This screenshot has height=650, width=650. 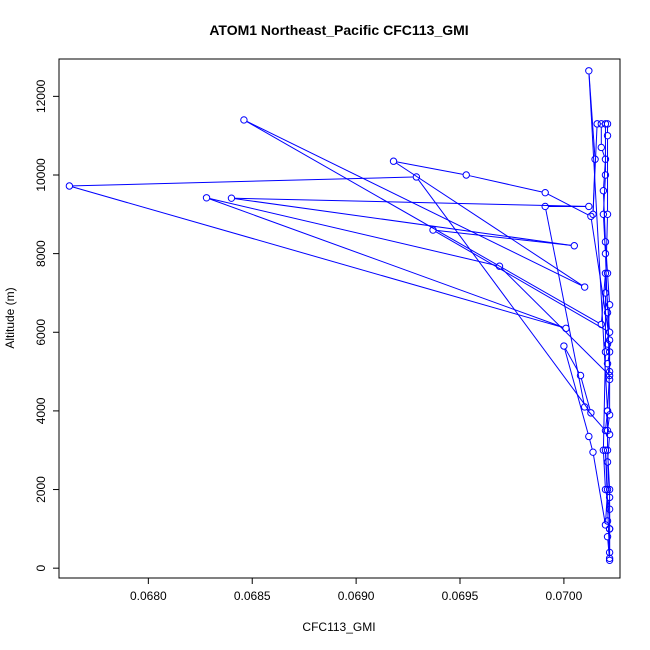 What do you see at coordinates (338, 30) in the screenshot?
I see `chart-title: ATOM1 Northeast_Pacific CFC113_GMI` at bounding box center [338, 30].